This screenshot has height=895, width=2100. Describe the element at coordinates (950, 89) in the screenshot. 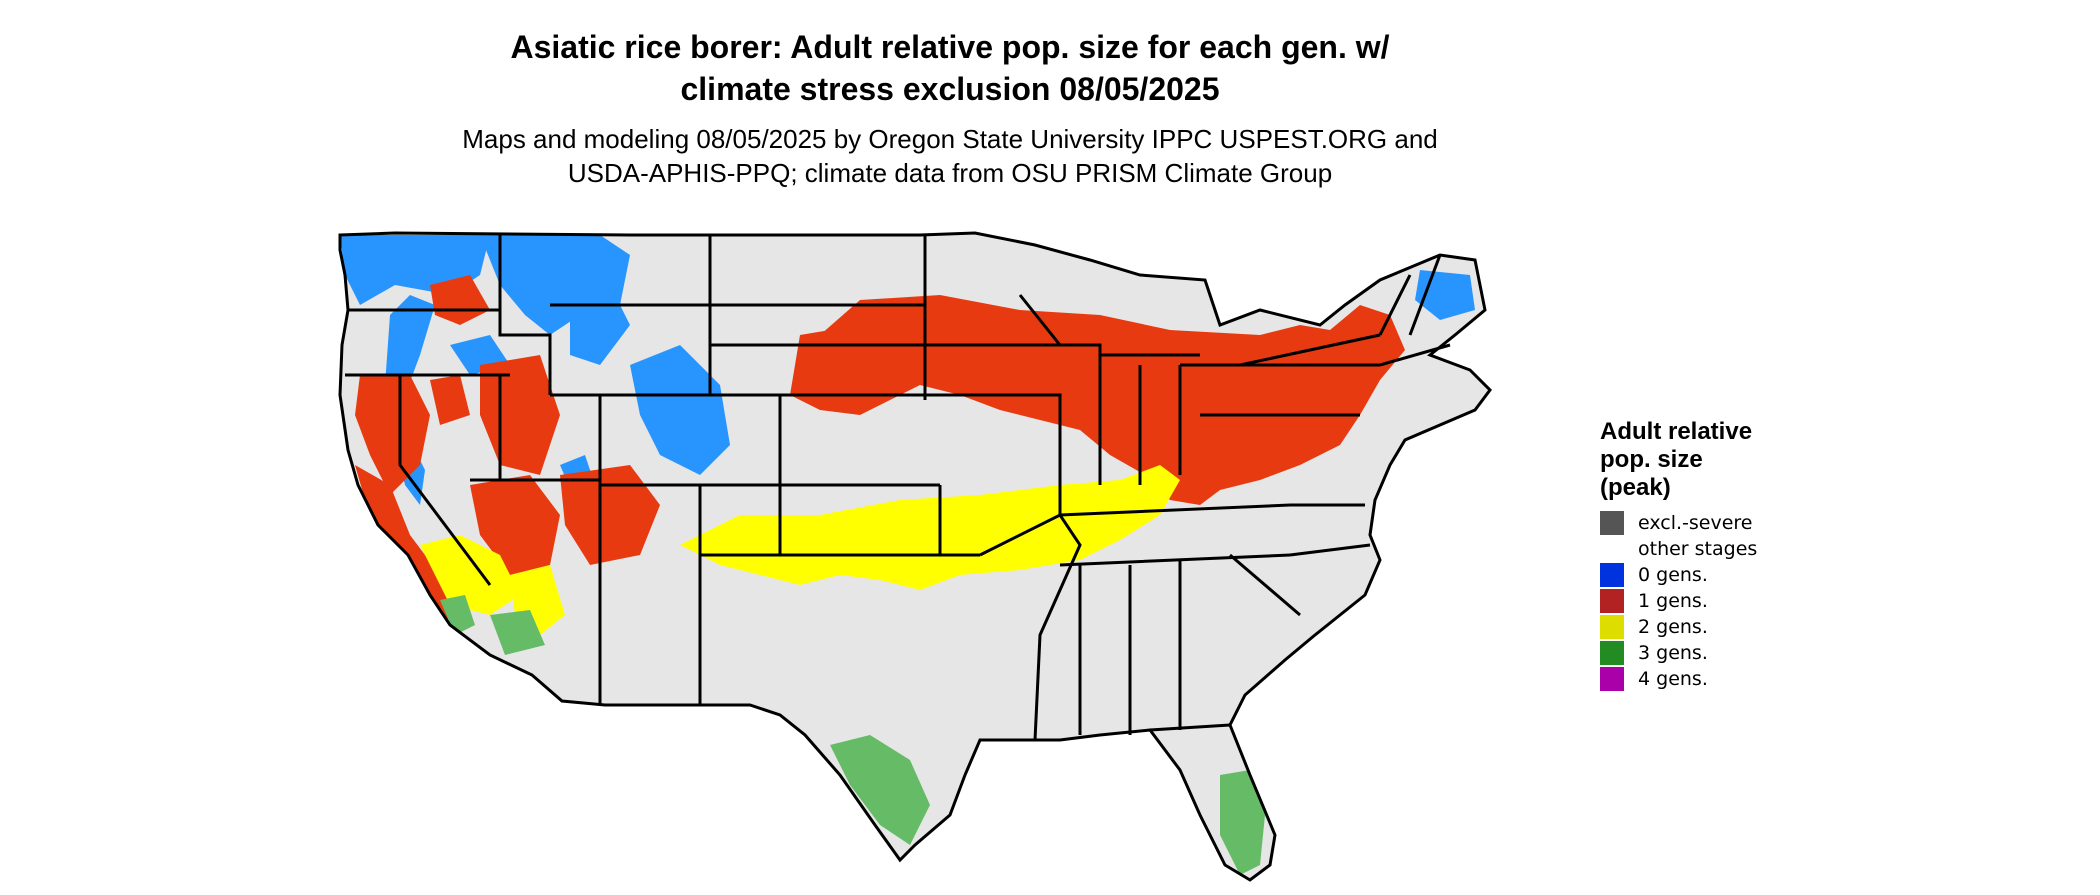

I see `map-title-line-2: climate stress exclusion 08/05/2025` at that location.